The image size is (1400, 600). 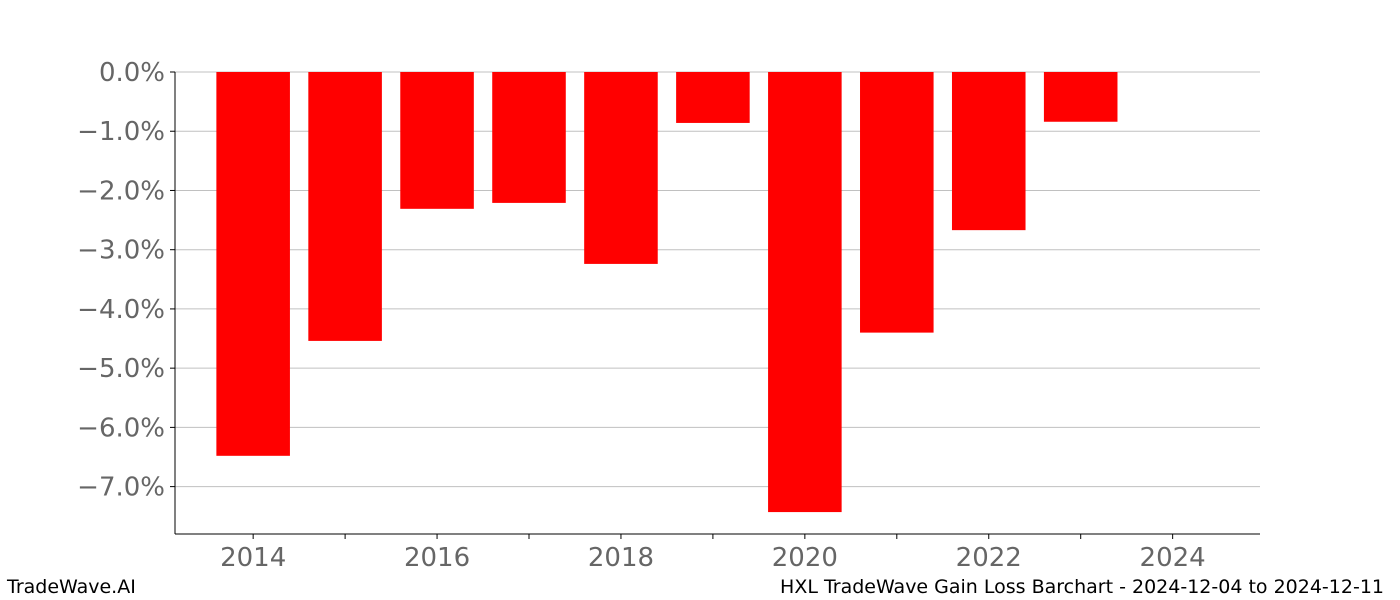 What do you see at coordinates (121, 132) in the screenshot?
I see `y-tick-label-1: −1.0%` at bounding box center [121, 132].